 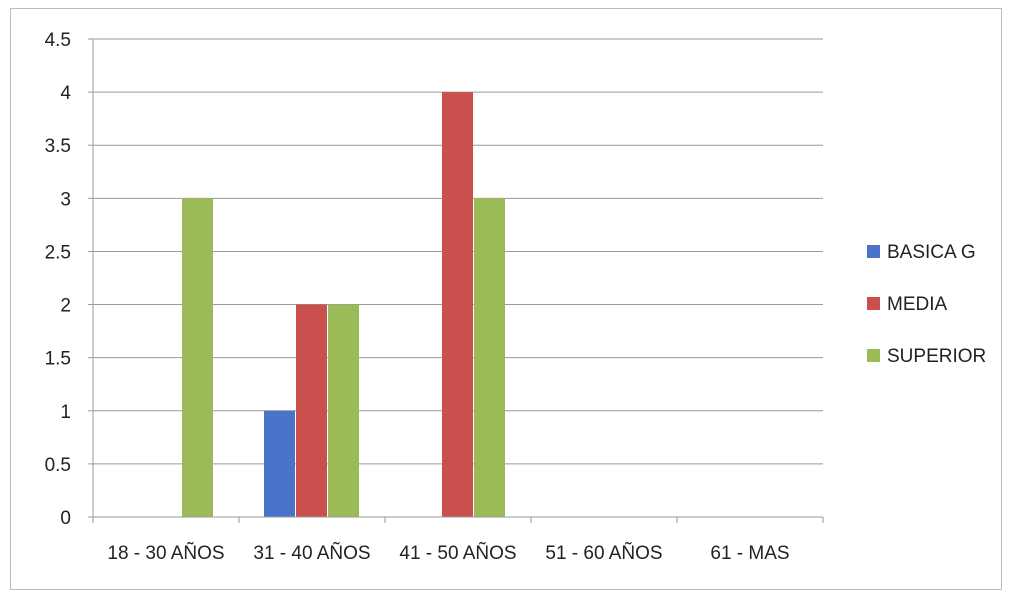 What do you see at coordinates (58, 40) in the screenshot?
I see `y-tick-label: 4.5` at bounding box center [58, 40].